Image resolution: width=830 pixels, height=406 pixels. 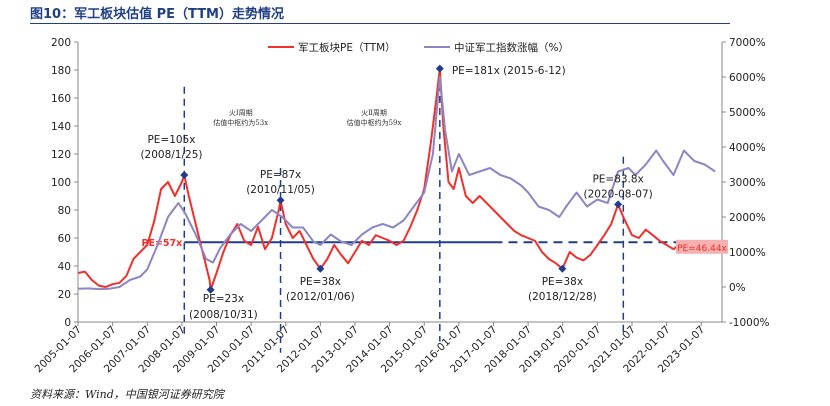 I want to click on y-left-tick-label: 60, so click(x=64, y=239).